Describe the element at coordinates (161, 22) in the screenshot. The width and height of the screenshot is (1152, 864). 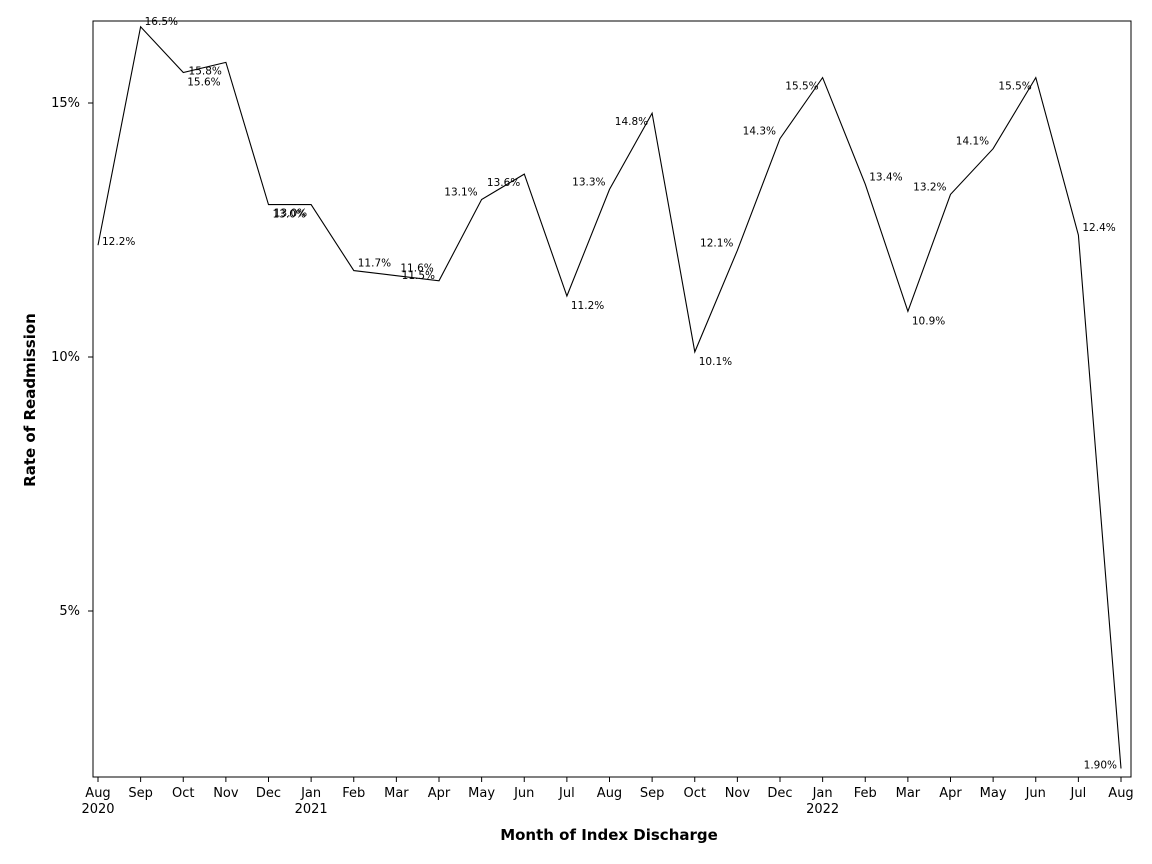
I see `data-label: 16.5%` at that location.